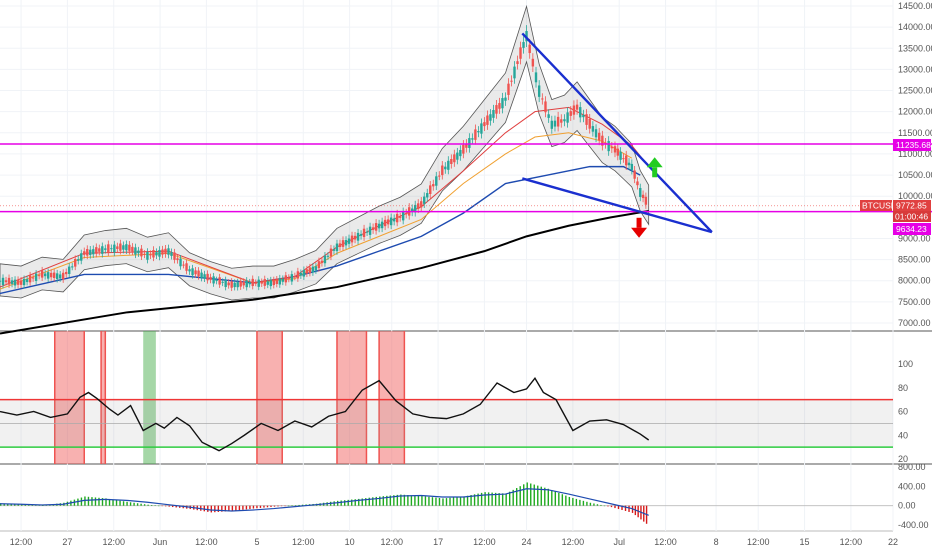 The width and height of the screenshot is (932, 550). I want to click on symbol-label: BTCUSD, so click(879, 206).